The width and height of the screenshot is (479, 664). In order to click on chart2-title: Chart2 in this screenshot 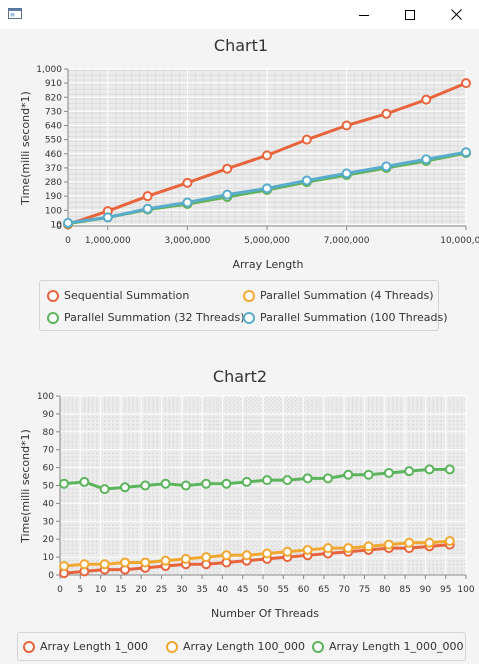, I will do `click(240, 376)`.